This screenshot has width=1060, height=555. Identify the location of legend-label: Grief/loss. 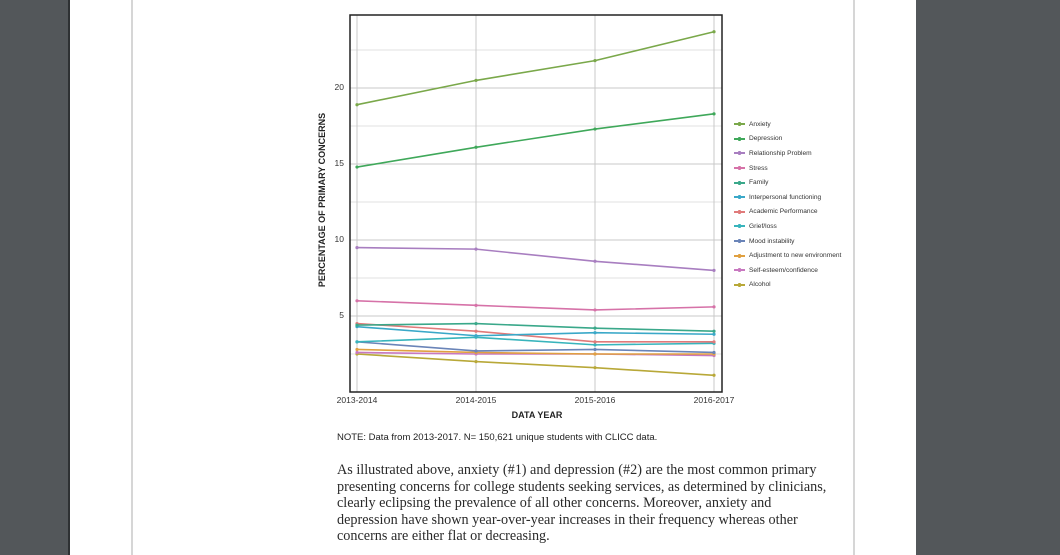
(763, 226).